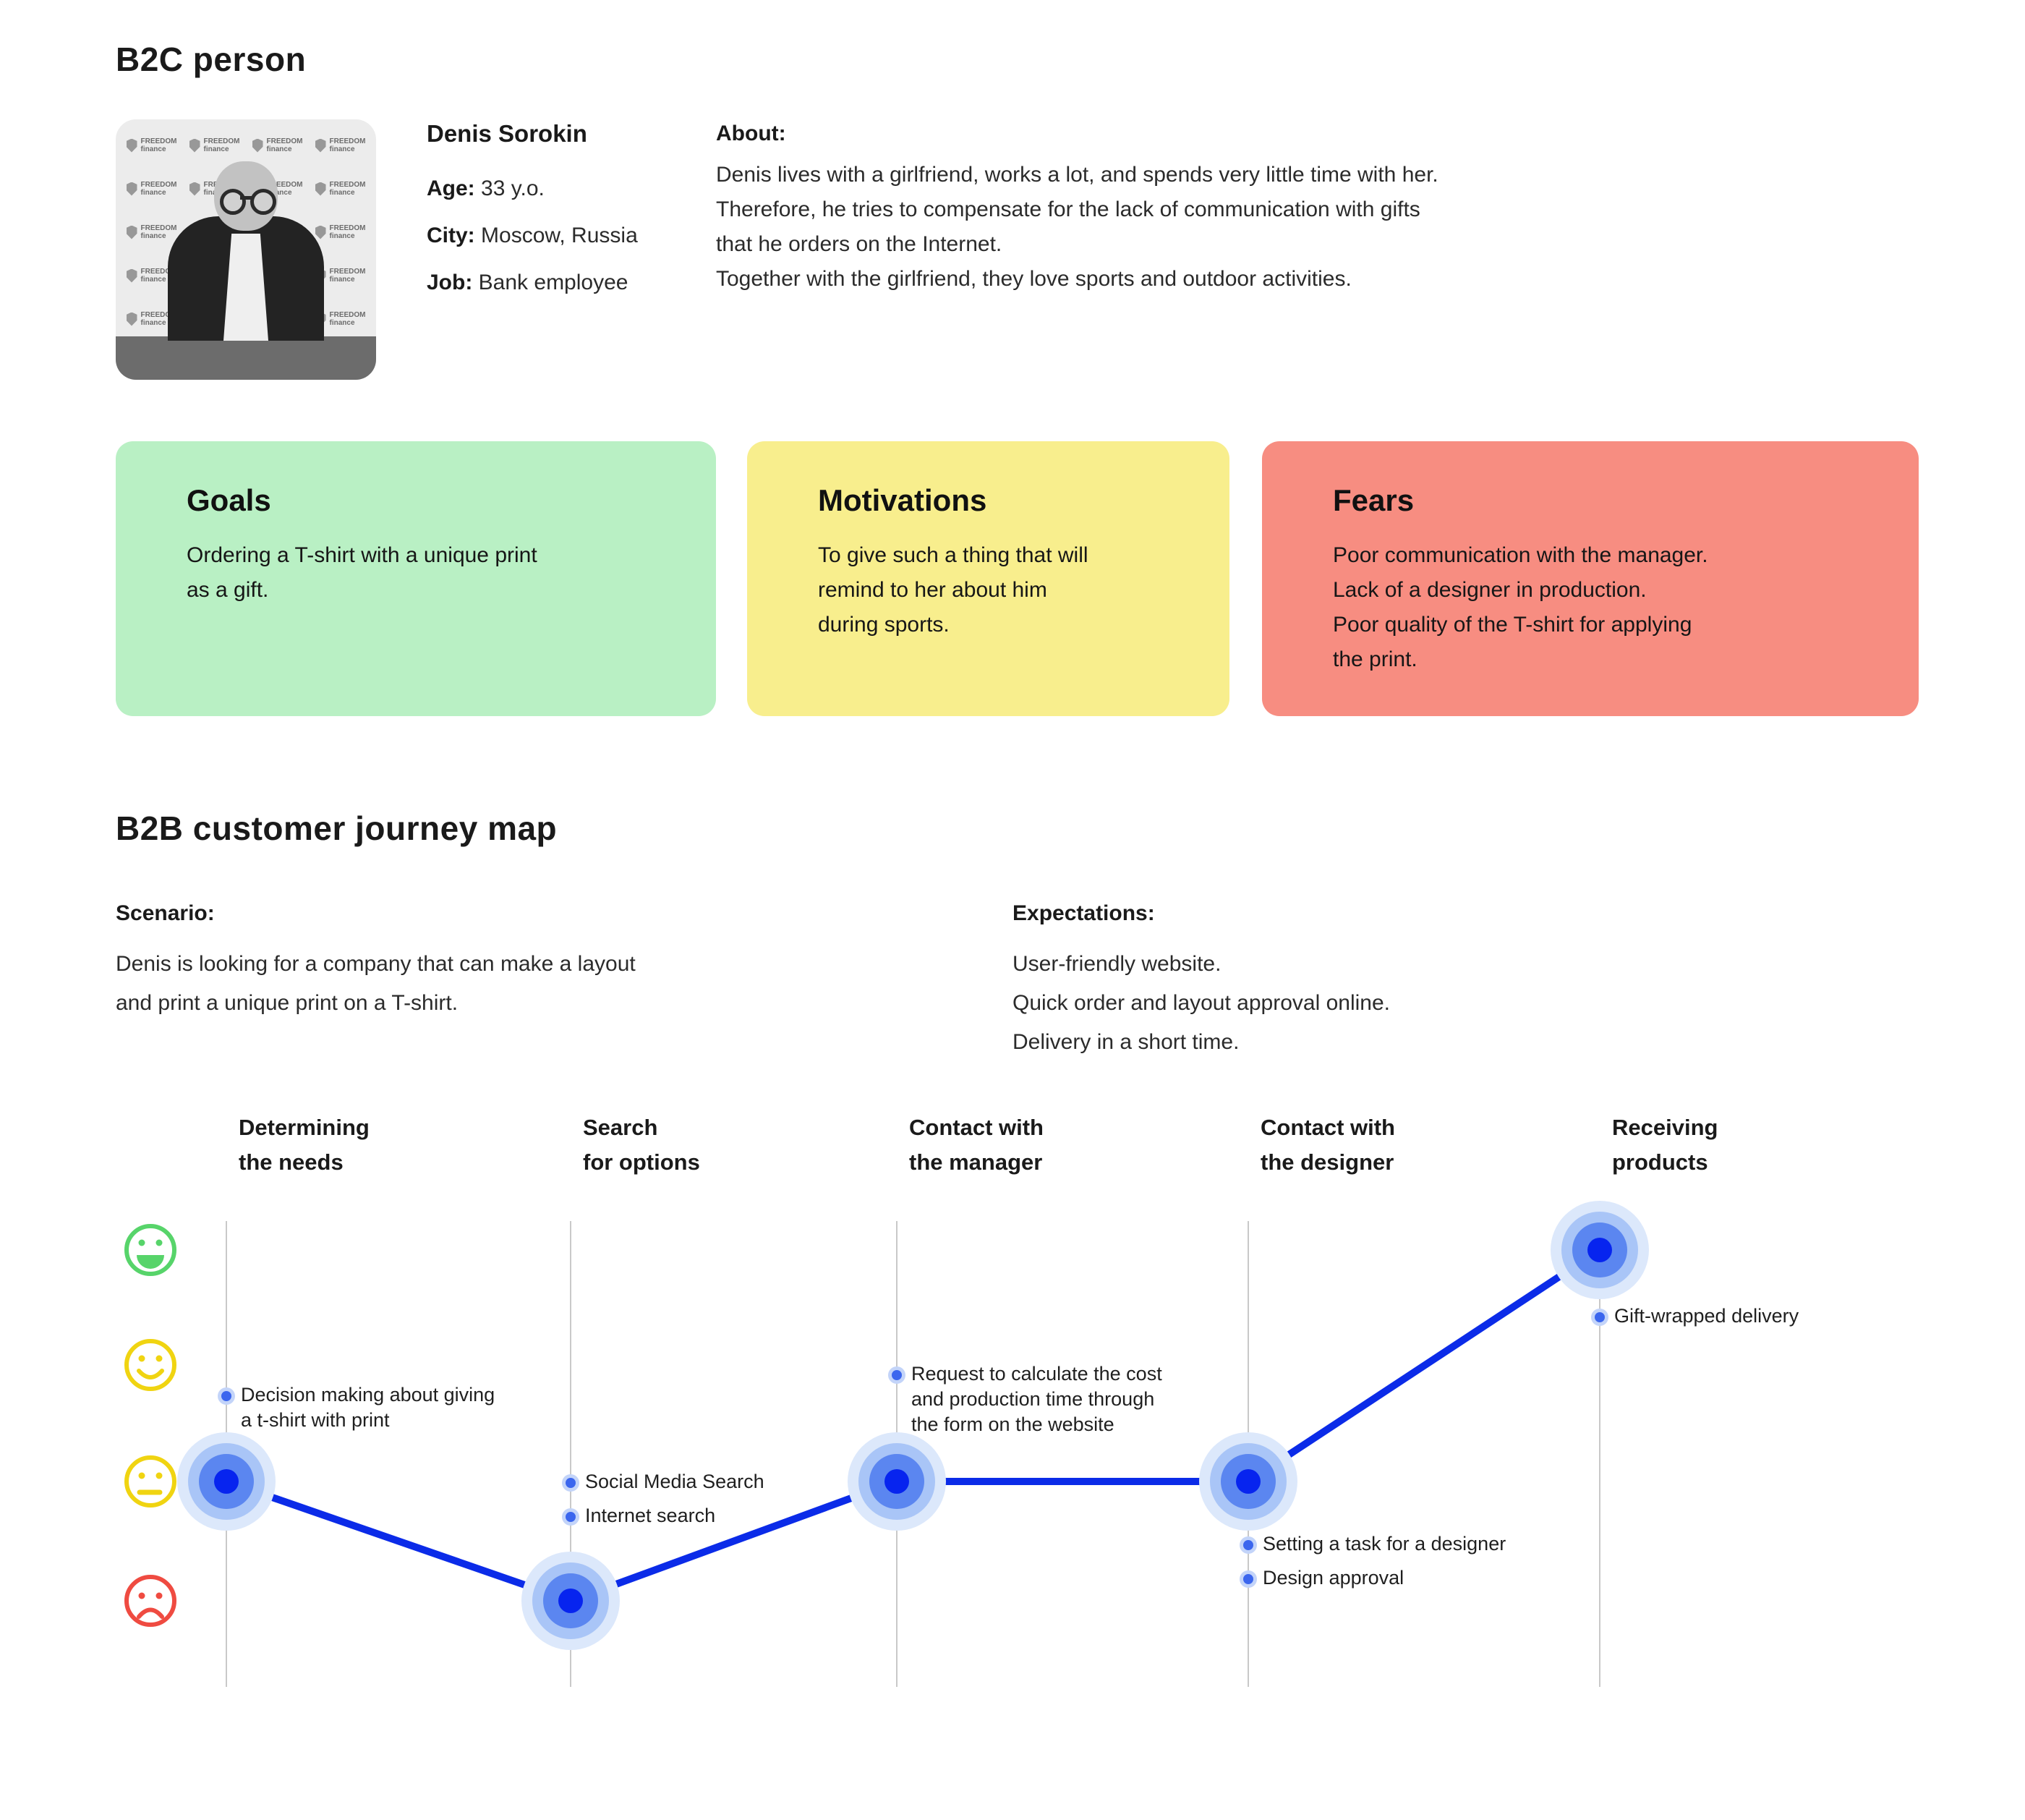 Image resolution: width=2025 pixels, height=1820 pixels. I want to click on stage-header-receiving-products: Receiving products, so click(1665, 1145).